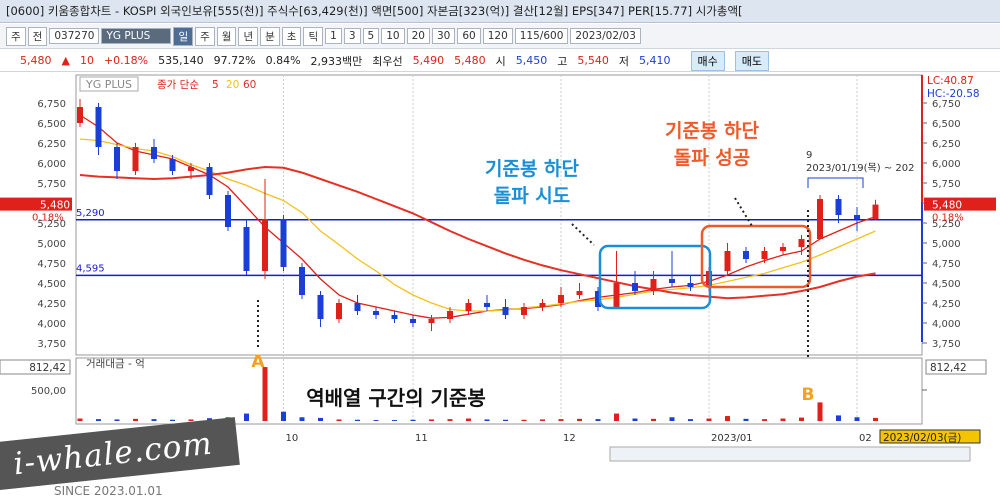 The image size is (1000, 500). I want to click on toolbar-item: 월, so click(226, 36).